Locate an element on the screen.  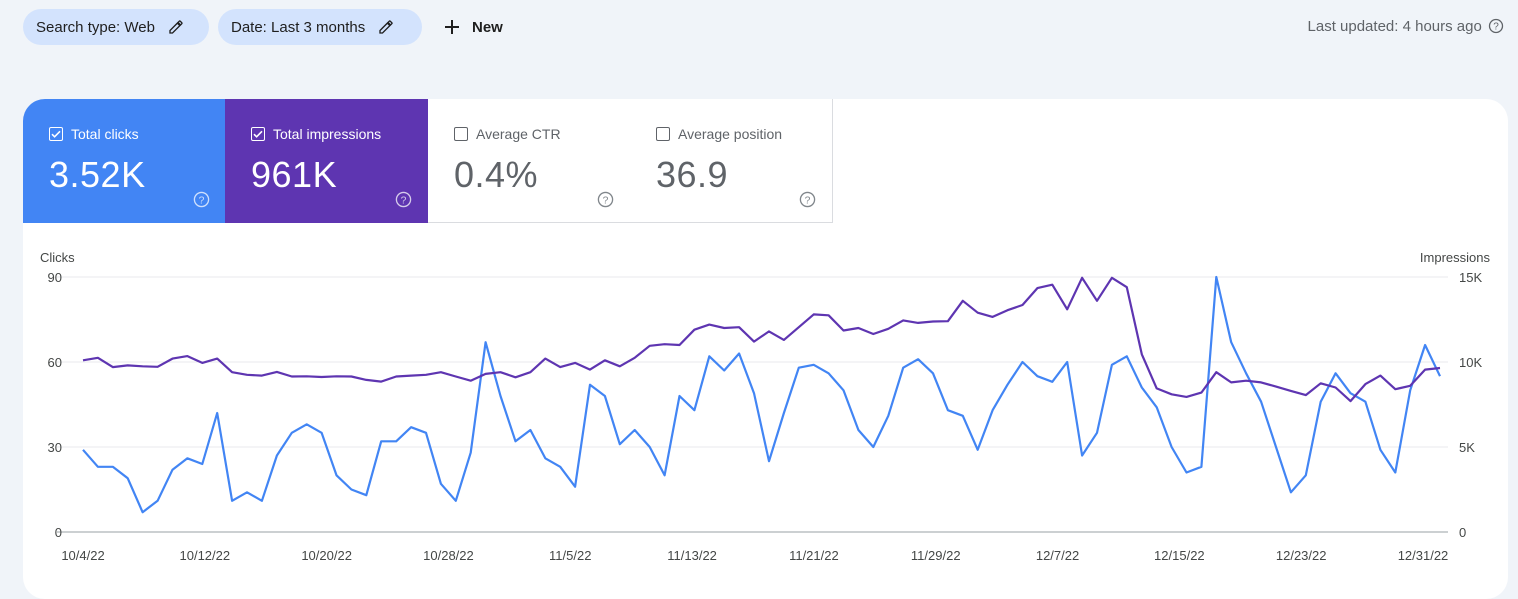
metric-tab-total-clicks: Total clicks 3.52K ? is located at coordinates (124, 161).